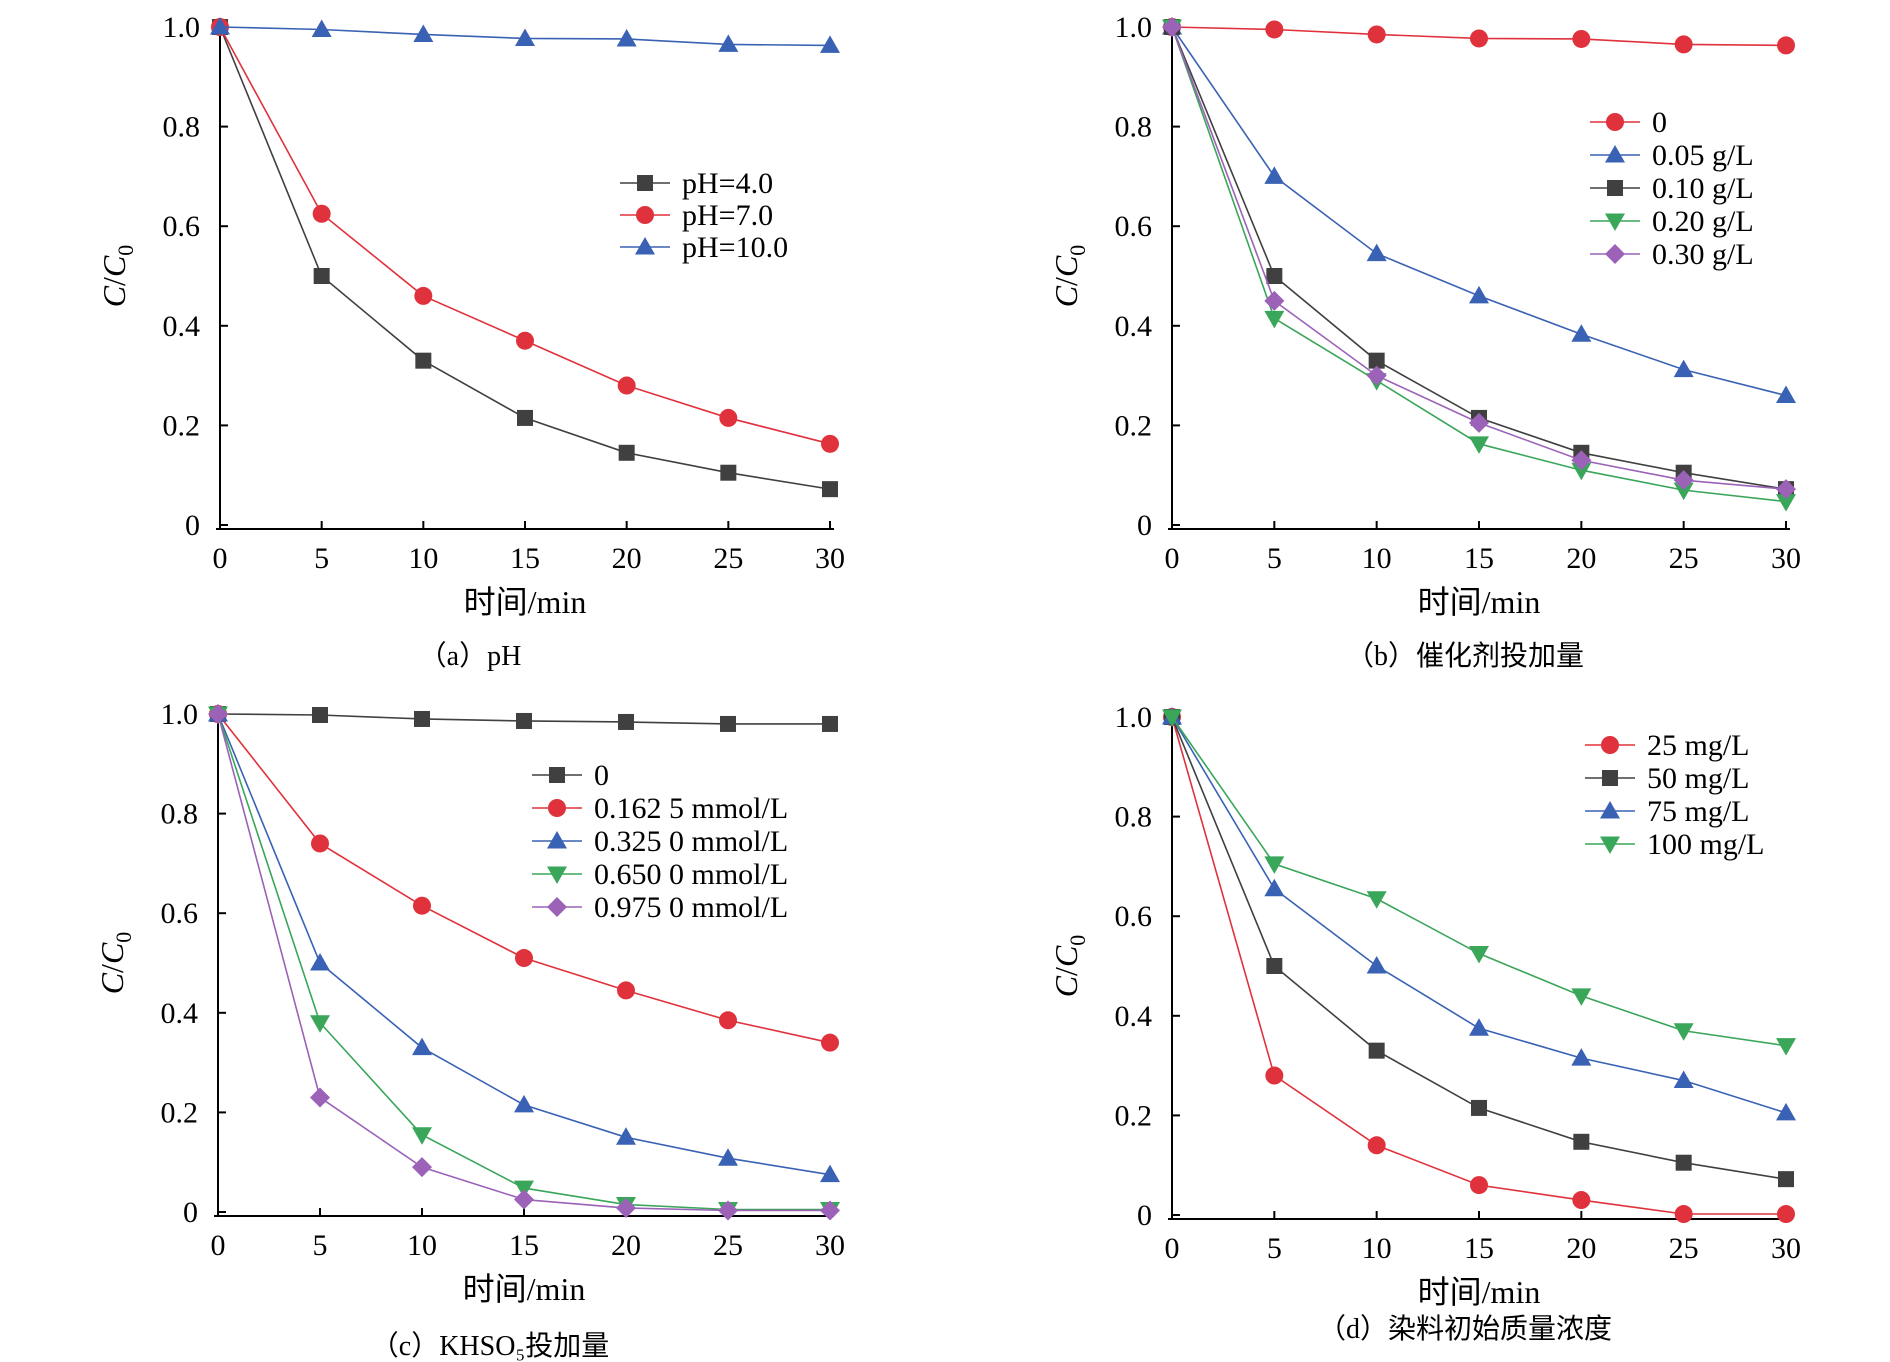 The height and width of the screenshot is (1362, 1890). Describe the element at coordinates (627, 558) in the screenshot. I see `x-tick-label: 20` at that location.